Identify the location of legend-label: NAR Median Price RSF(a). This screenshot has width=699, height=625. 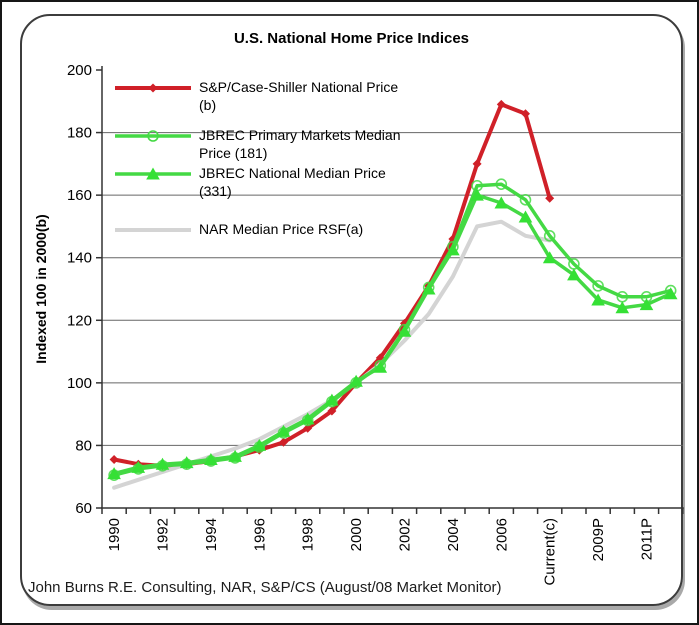
(281, 228).